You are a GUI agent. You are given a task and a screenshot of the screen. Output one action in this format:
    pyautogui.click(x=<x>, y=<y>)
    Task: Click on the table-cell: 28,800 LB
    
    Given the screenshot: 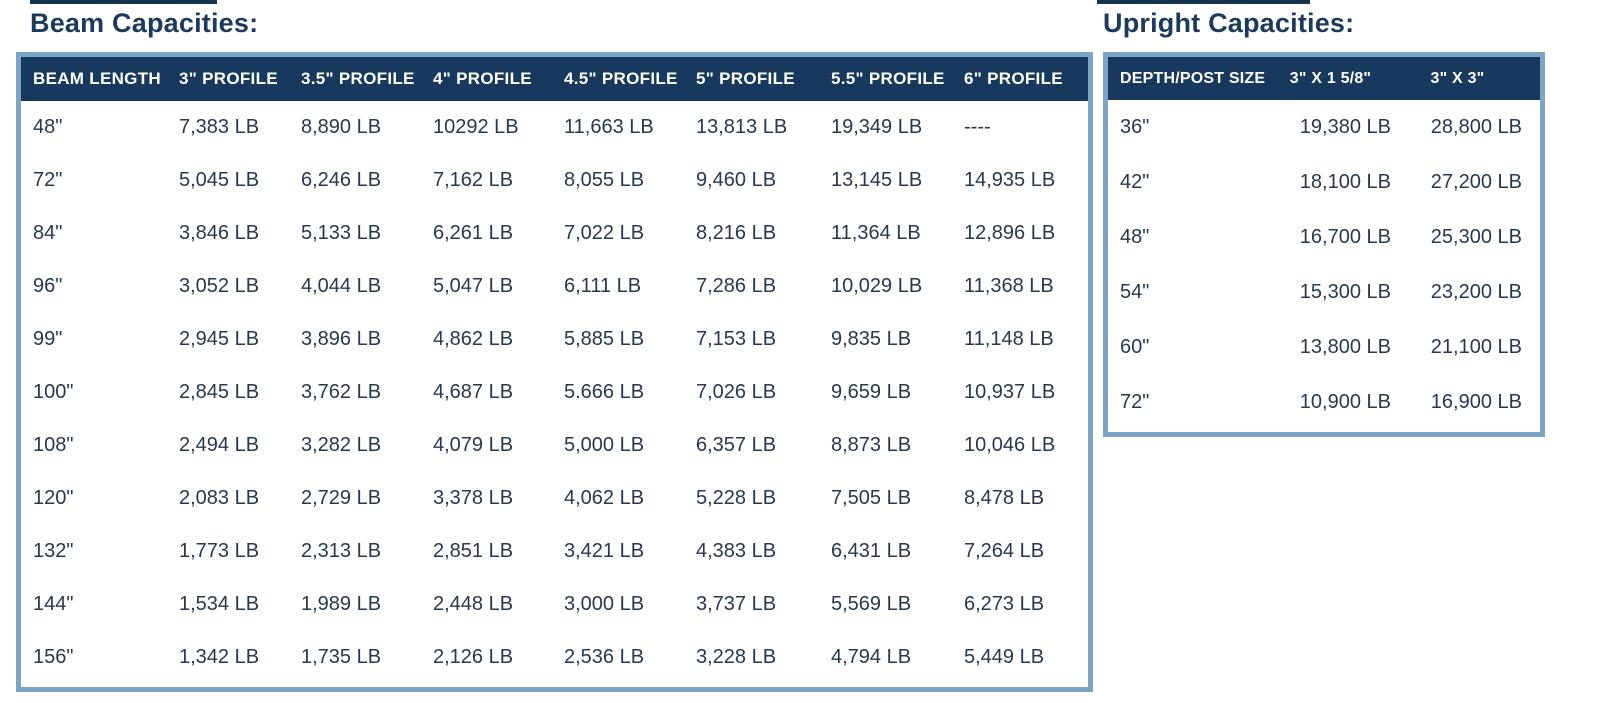 What is the action you would take?
    pyautogui.click(x=1476, y=127)
    